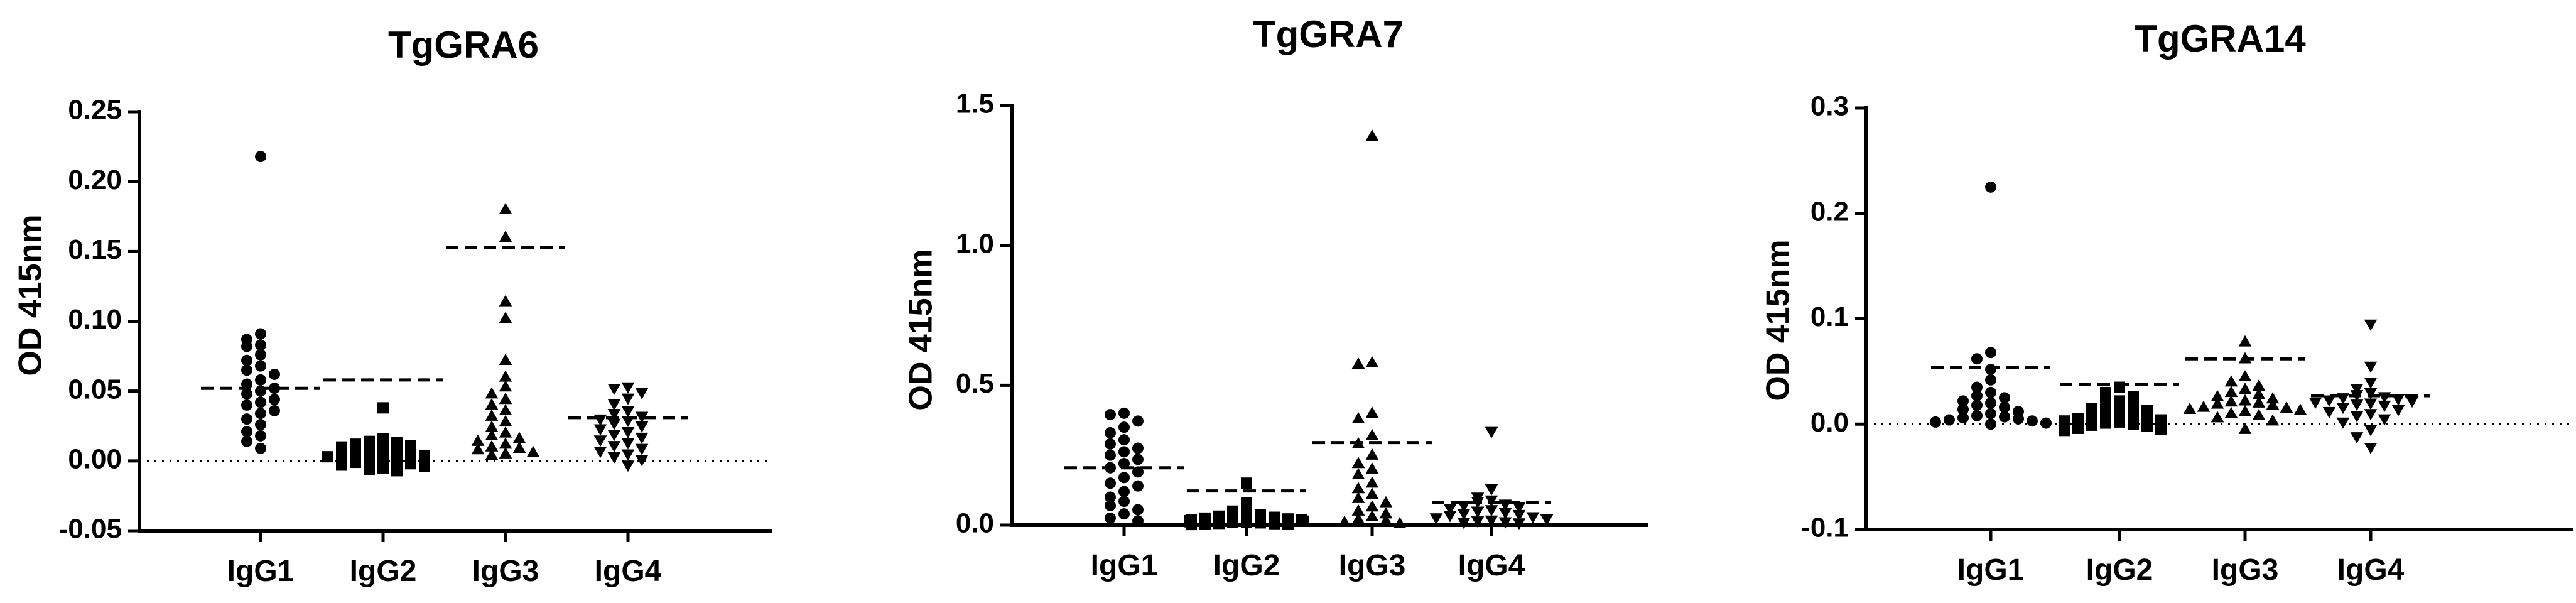  What do you see at coordinates (260, 303) in the screenshot?
I see `series-igg1` at bounding box center [260, 303].